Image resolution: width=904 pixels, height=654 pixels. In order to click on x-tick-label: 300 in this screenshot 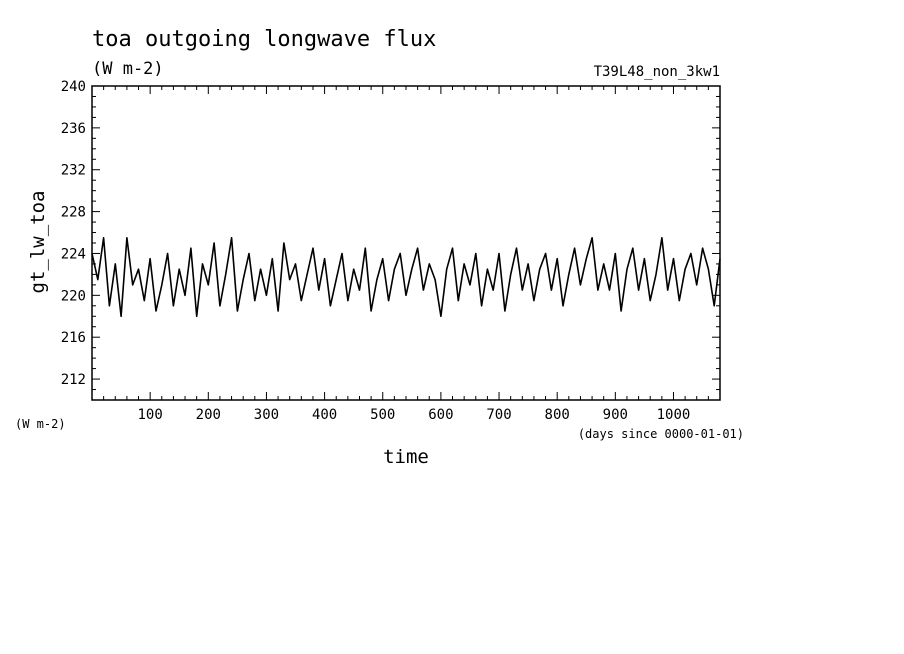, I will do `click(266, 415)`.